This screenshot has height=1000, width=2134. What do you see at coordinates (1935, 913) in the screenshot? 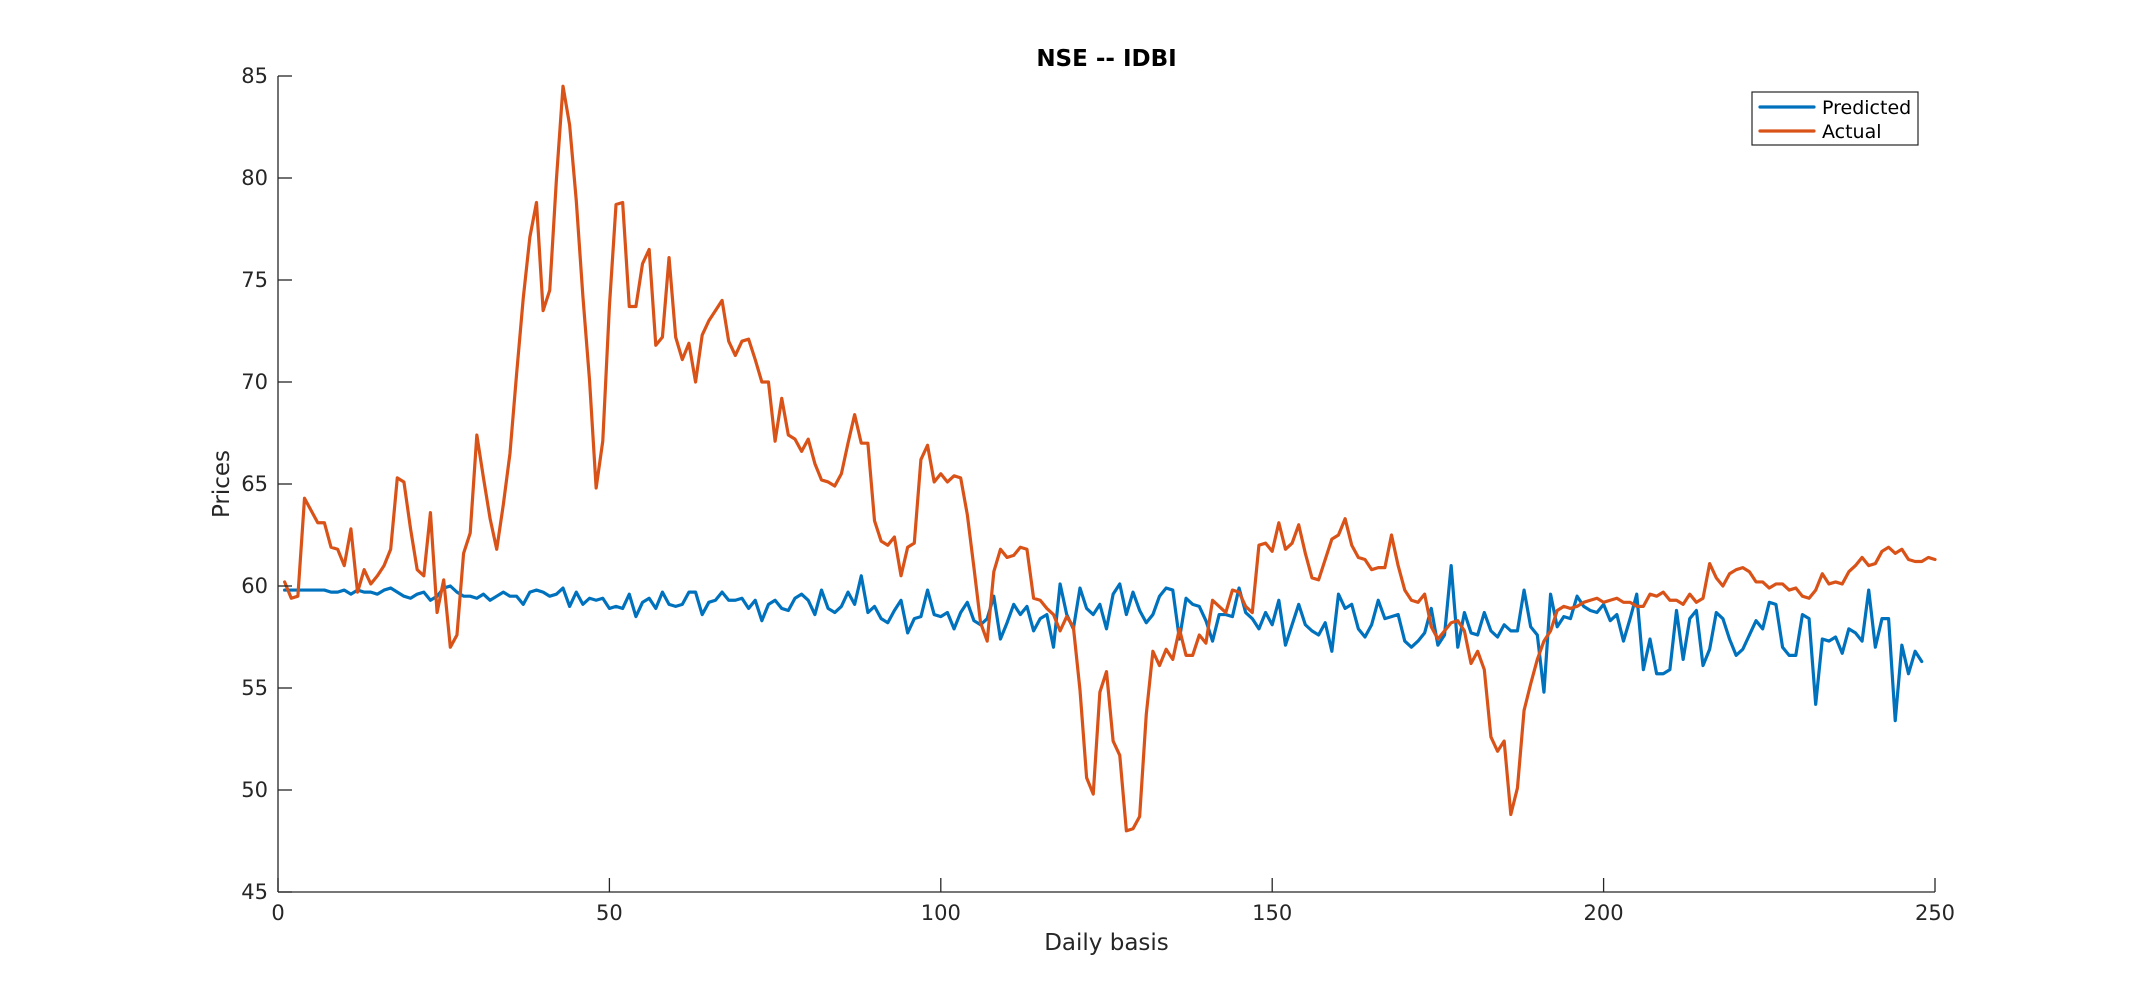
I see `x-tick-label: 250` at bounding box center [1935, 913].